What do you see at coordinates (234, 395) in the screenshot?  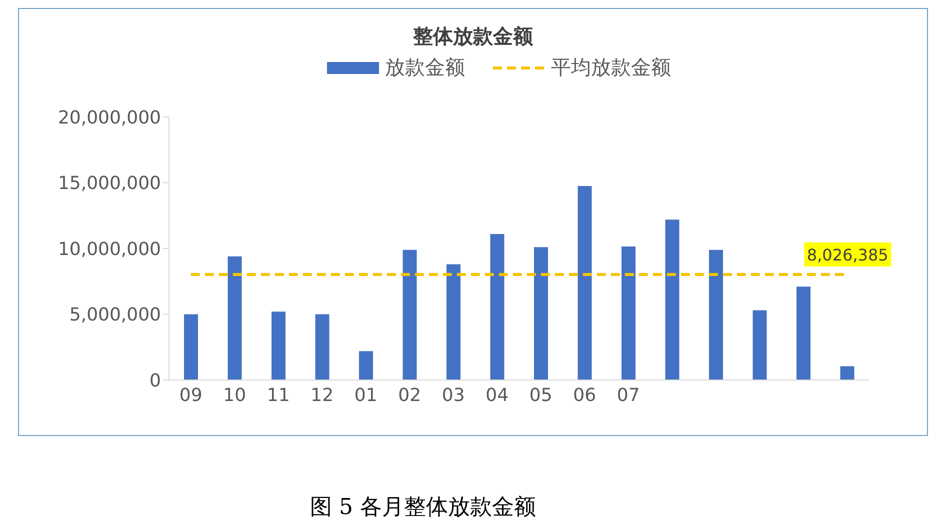 I see `x-tick-label: 10` at bounding box center [234, 395].